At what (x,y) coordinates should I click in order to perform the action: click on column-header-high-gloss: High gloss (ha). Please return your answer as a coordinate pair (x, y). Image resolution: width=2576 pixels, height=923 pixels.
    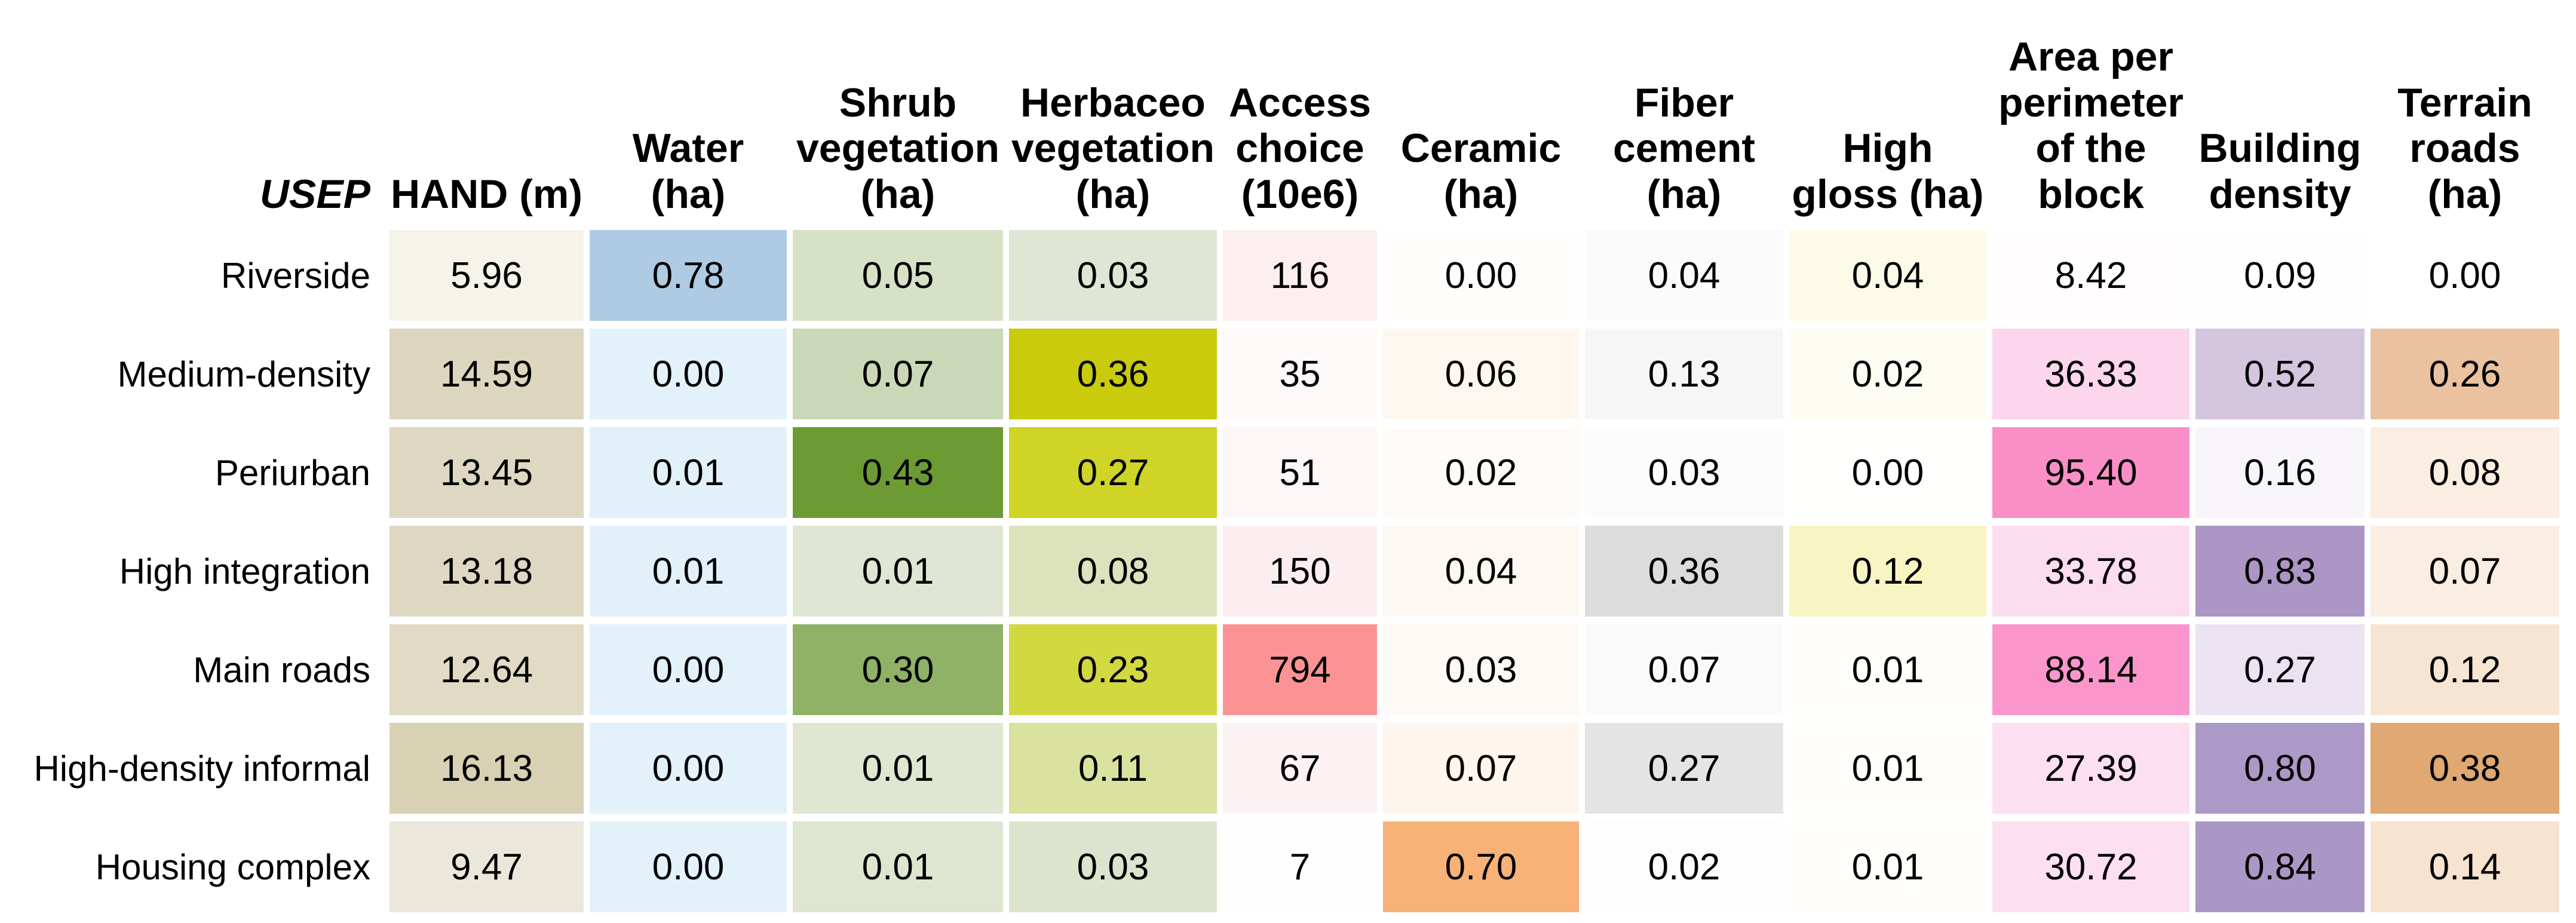
    Looking at the image, I should click on (1888, 171).